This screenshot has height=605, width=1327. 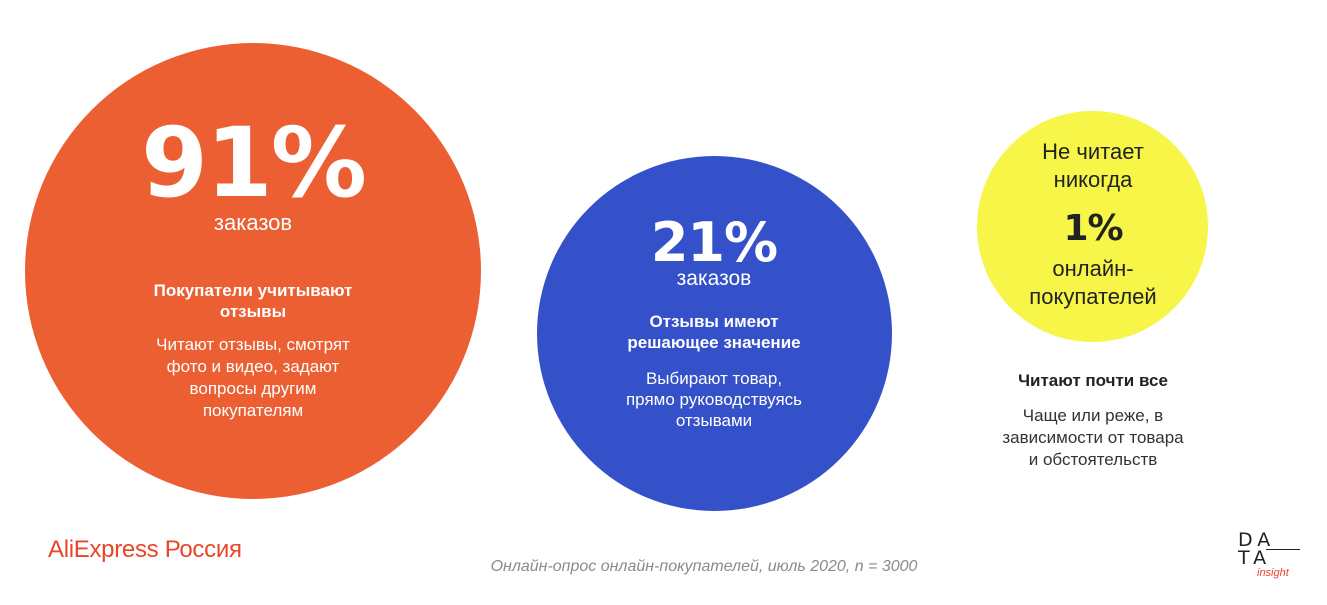 What do you see at coordinates (253, 388) in the screenshot?
I see `orange-stat-desc-3: вопросы другим` at bounding box center [253, 388].